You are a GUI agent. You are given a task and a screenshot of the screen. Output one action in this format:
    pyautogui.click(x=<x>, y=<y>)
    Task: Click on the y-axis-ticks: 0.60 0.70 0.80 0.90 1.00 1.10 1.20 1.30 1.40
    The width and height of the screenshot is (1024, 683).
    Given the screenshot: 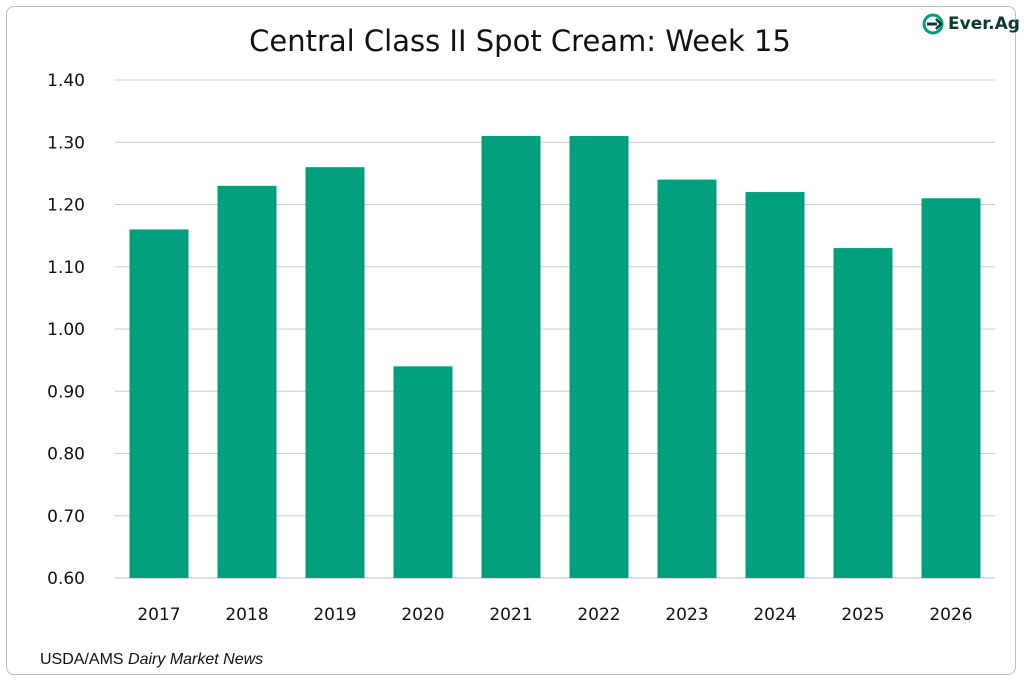 What is the action you would take?
    pyautogui.click(x=66, y=330)
    